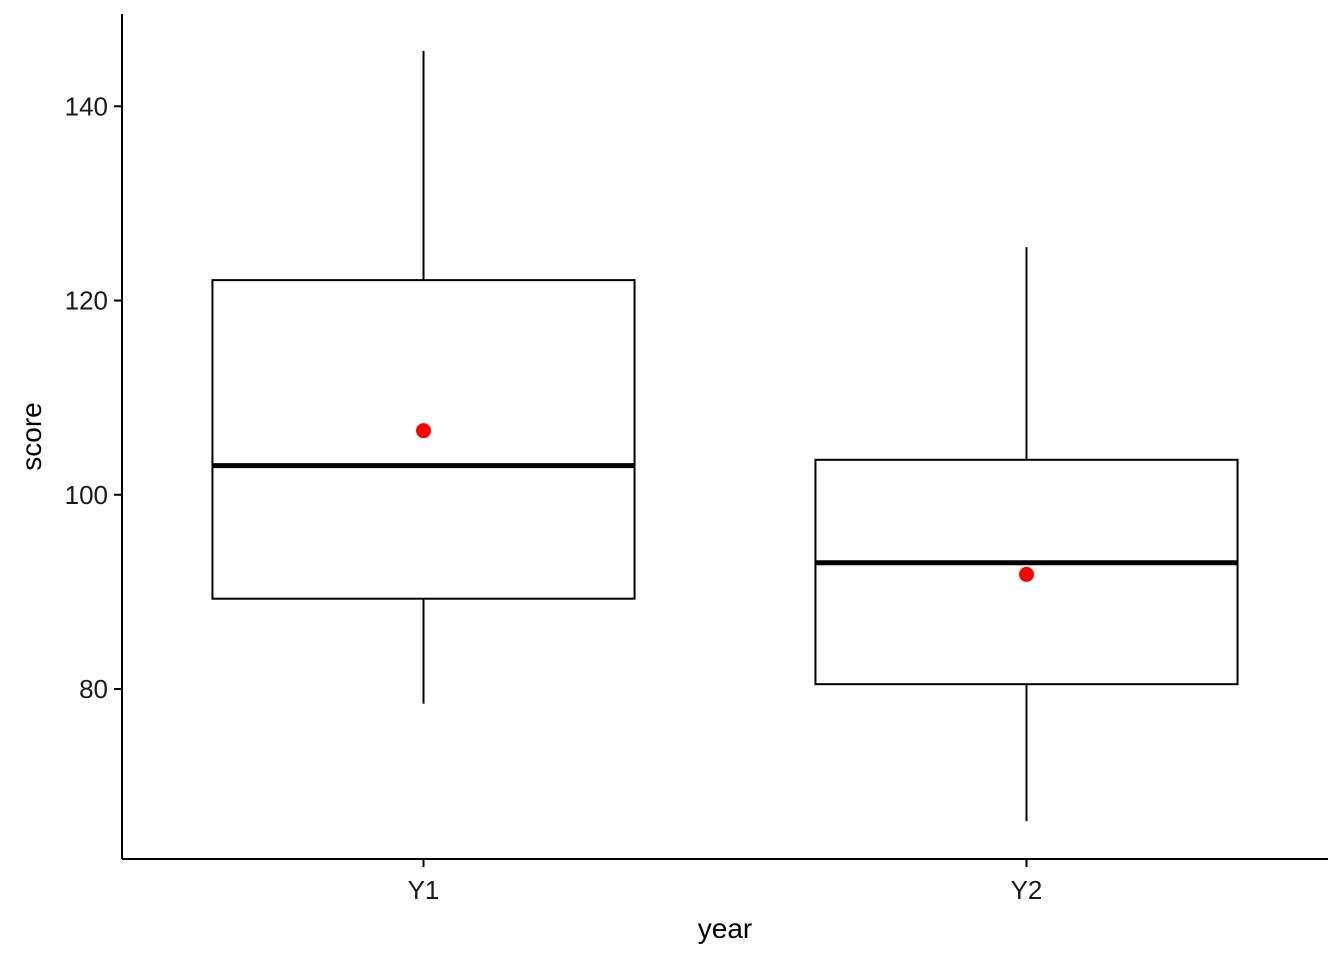  Describe the element at coordinates (93, 397) in the screenshot. I see `y-axis-ticks: 80 100 120 140` at that location.